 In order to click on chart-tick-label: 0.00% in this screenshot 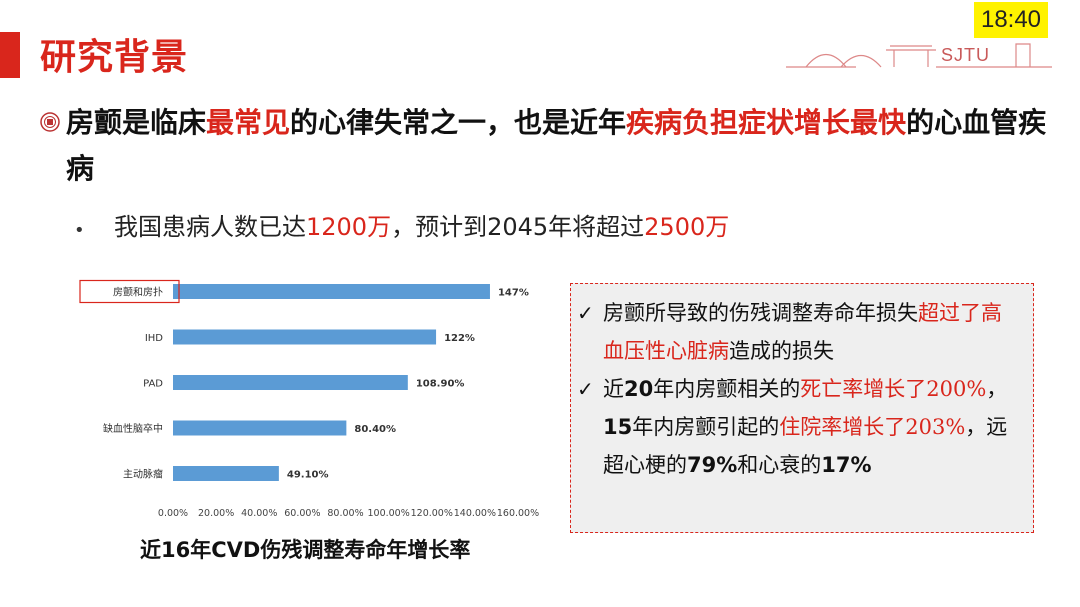, I will do `click(173, 513)`.